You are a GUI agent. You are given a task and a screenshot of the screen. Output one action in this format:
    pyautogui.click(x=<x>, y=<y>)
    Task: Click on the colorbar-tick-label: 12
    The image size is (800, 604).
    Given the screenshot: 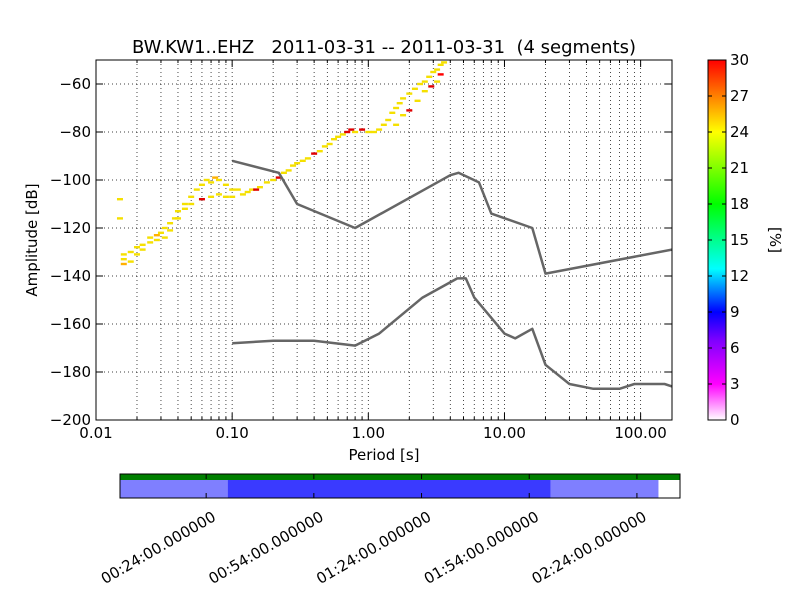 What is the action you would take?
    pyautogui.click(x=739, y=276)
    